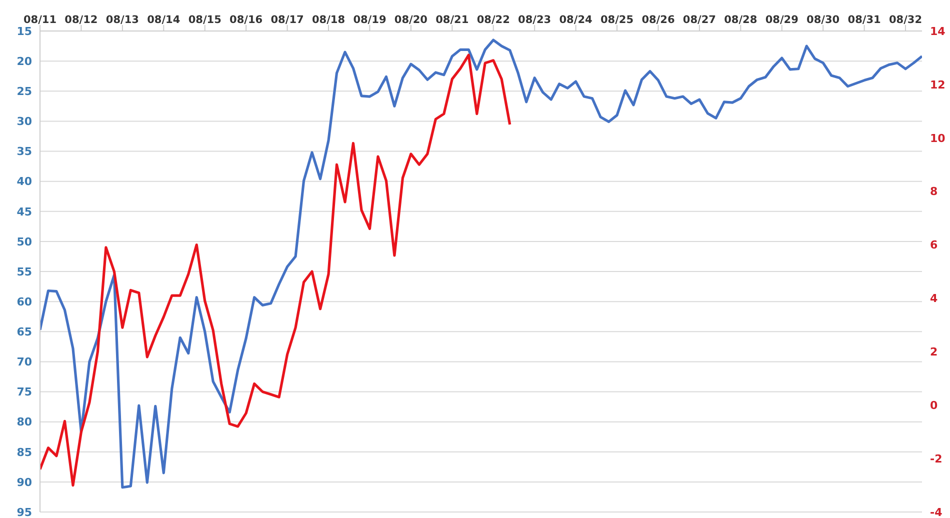 The height and width of the screenshot is (518, 950). I want to click on y-tick-label: 75, so click(24, 392).